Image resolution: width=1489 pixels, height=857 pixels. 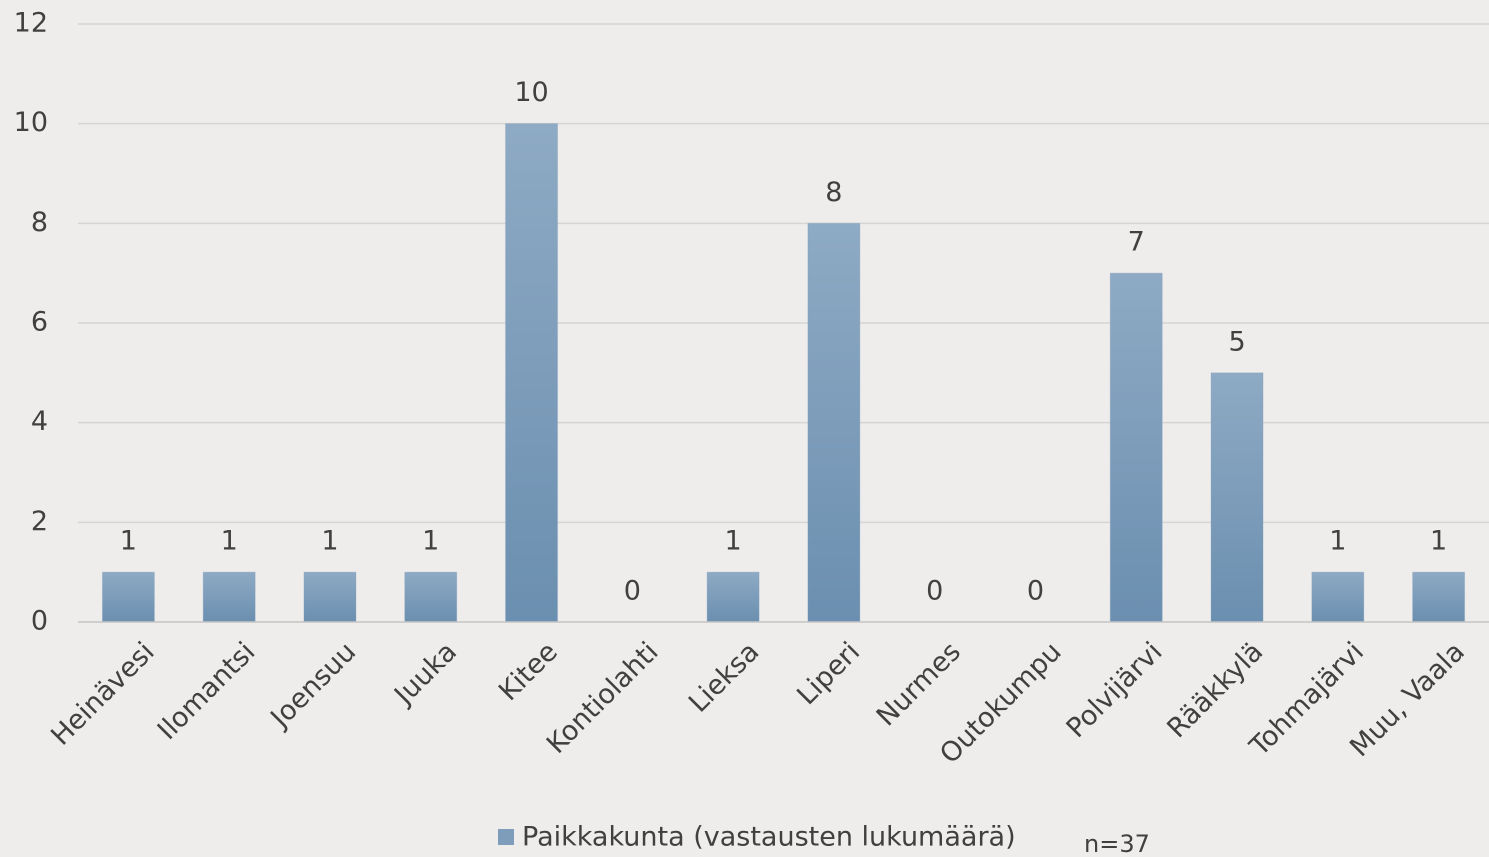 I want to click on x-tick-label: Lieksa, so click(x=724, y=677).